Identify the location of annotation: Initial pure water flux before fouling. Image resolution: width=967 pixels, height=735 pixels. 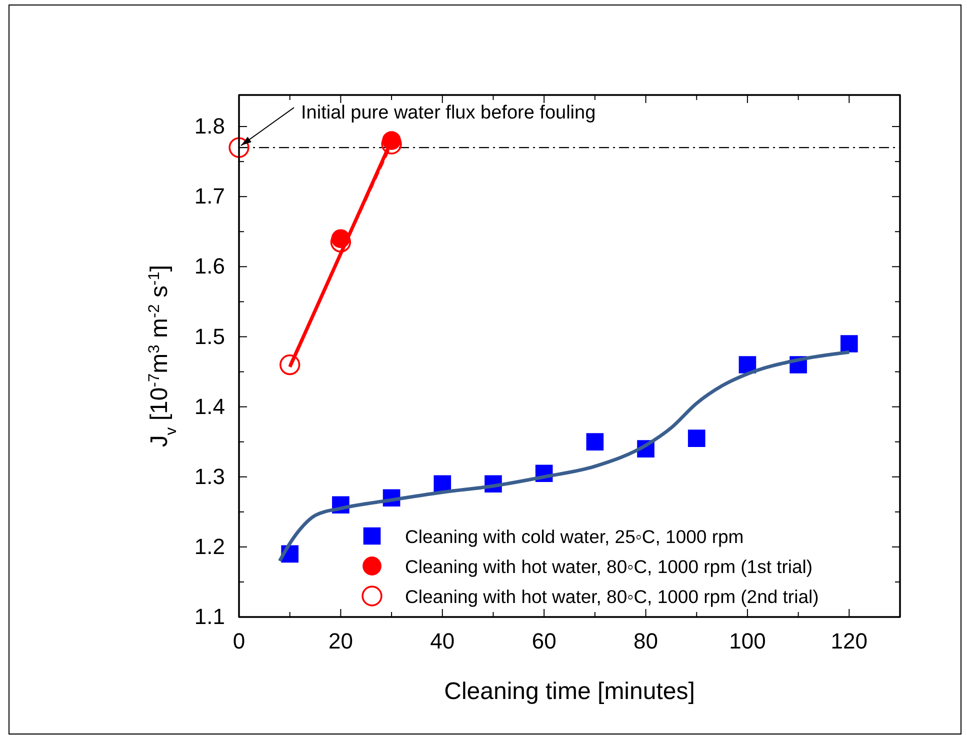
(448, 113).